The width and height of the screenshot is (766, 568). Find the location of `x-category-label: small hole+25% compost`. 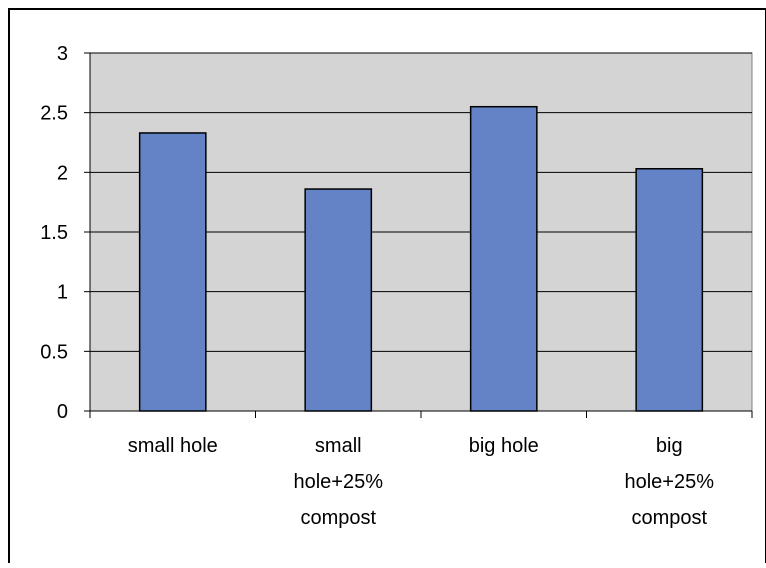

x-category-label: small hole+25% compost is located at coordinates (338, 482).